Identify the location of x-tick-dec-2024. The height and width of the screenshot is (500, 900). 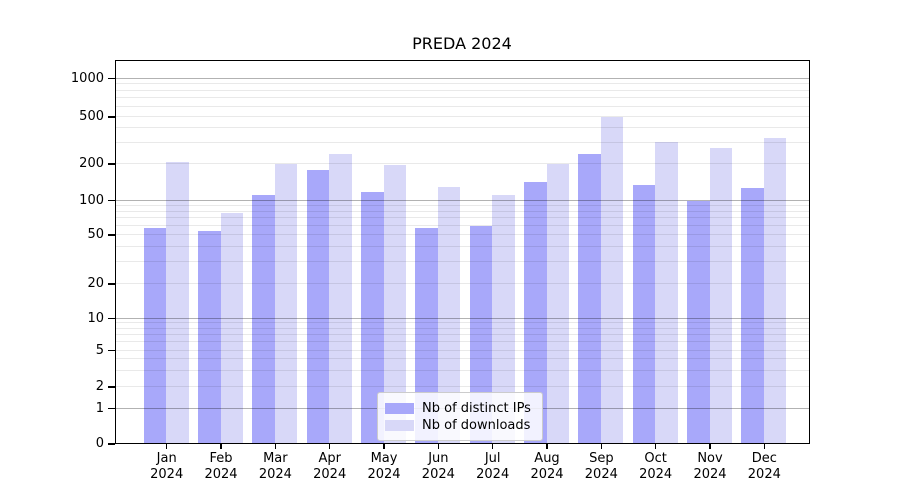
(764, 446).